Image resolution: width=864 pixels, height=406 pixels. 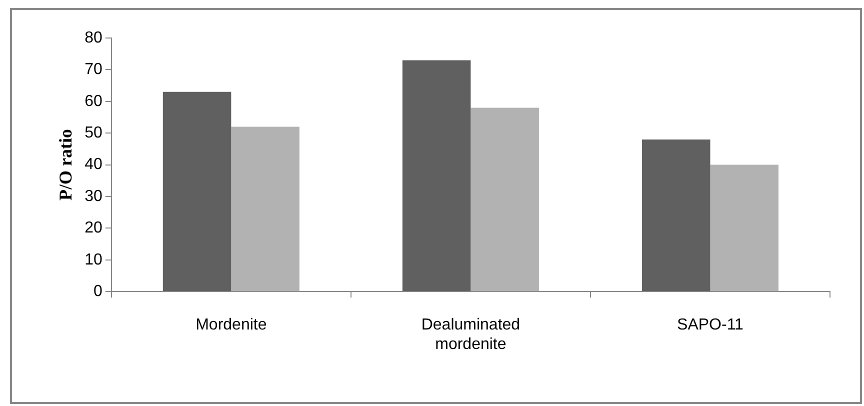 What do you see at coordinates (231, 325) in the screenshot?
I see `x-tick-label: Mordenite` at bounding box center [231, 325].